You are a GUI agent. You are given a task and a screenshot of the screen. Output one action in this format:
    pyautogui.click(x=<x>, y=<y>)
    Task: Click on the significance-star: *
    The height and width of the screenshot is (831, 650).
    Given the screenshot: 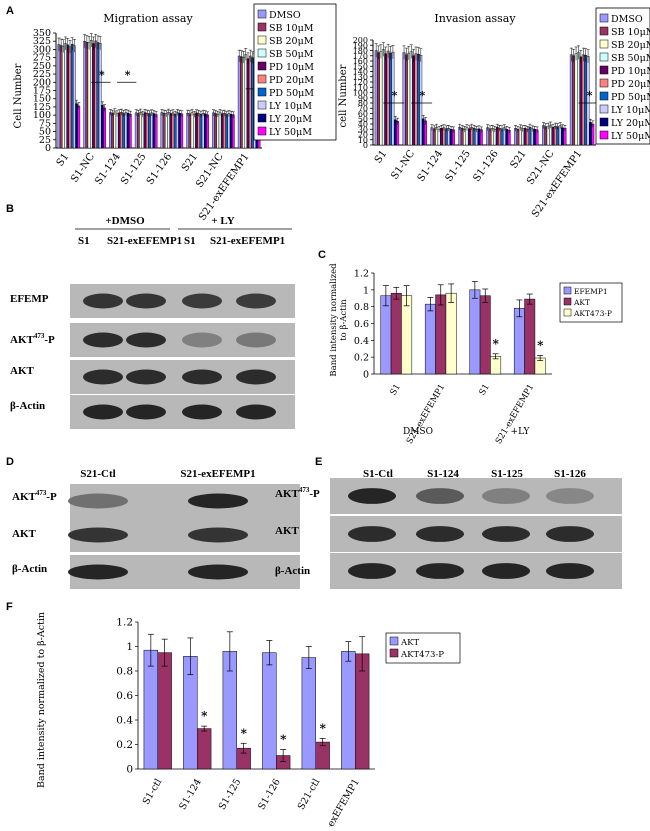 What is the action you would take?
    pyautogui.click(x=283, y=739)
    